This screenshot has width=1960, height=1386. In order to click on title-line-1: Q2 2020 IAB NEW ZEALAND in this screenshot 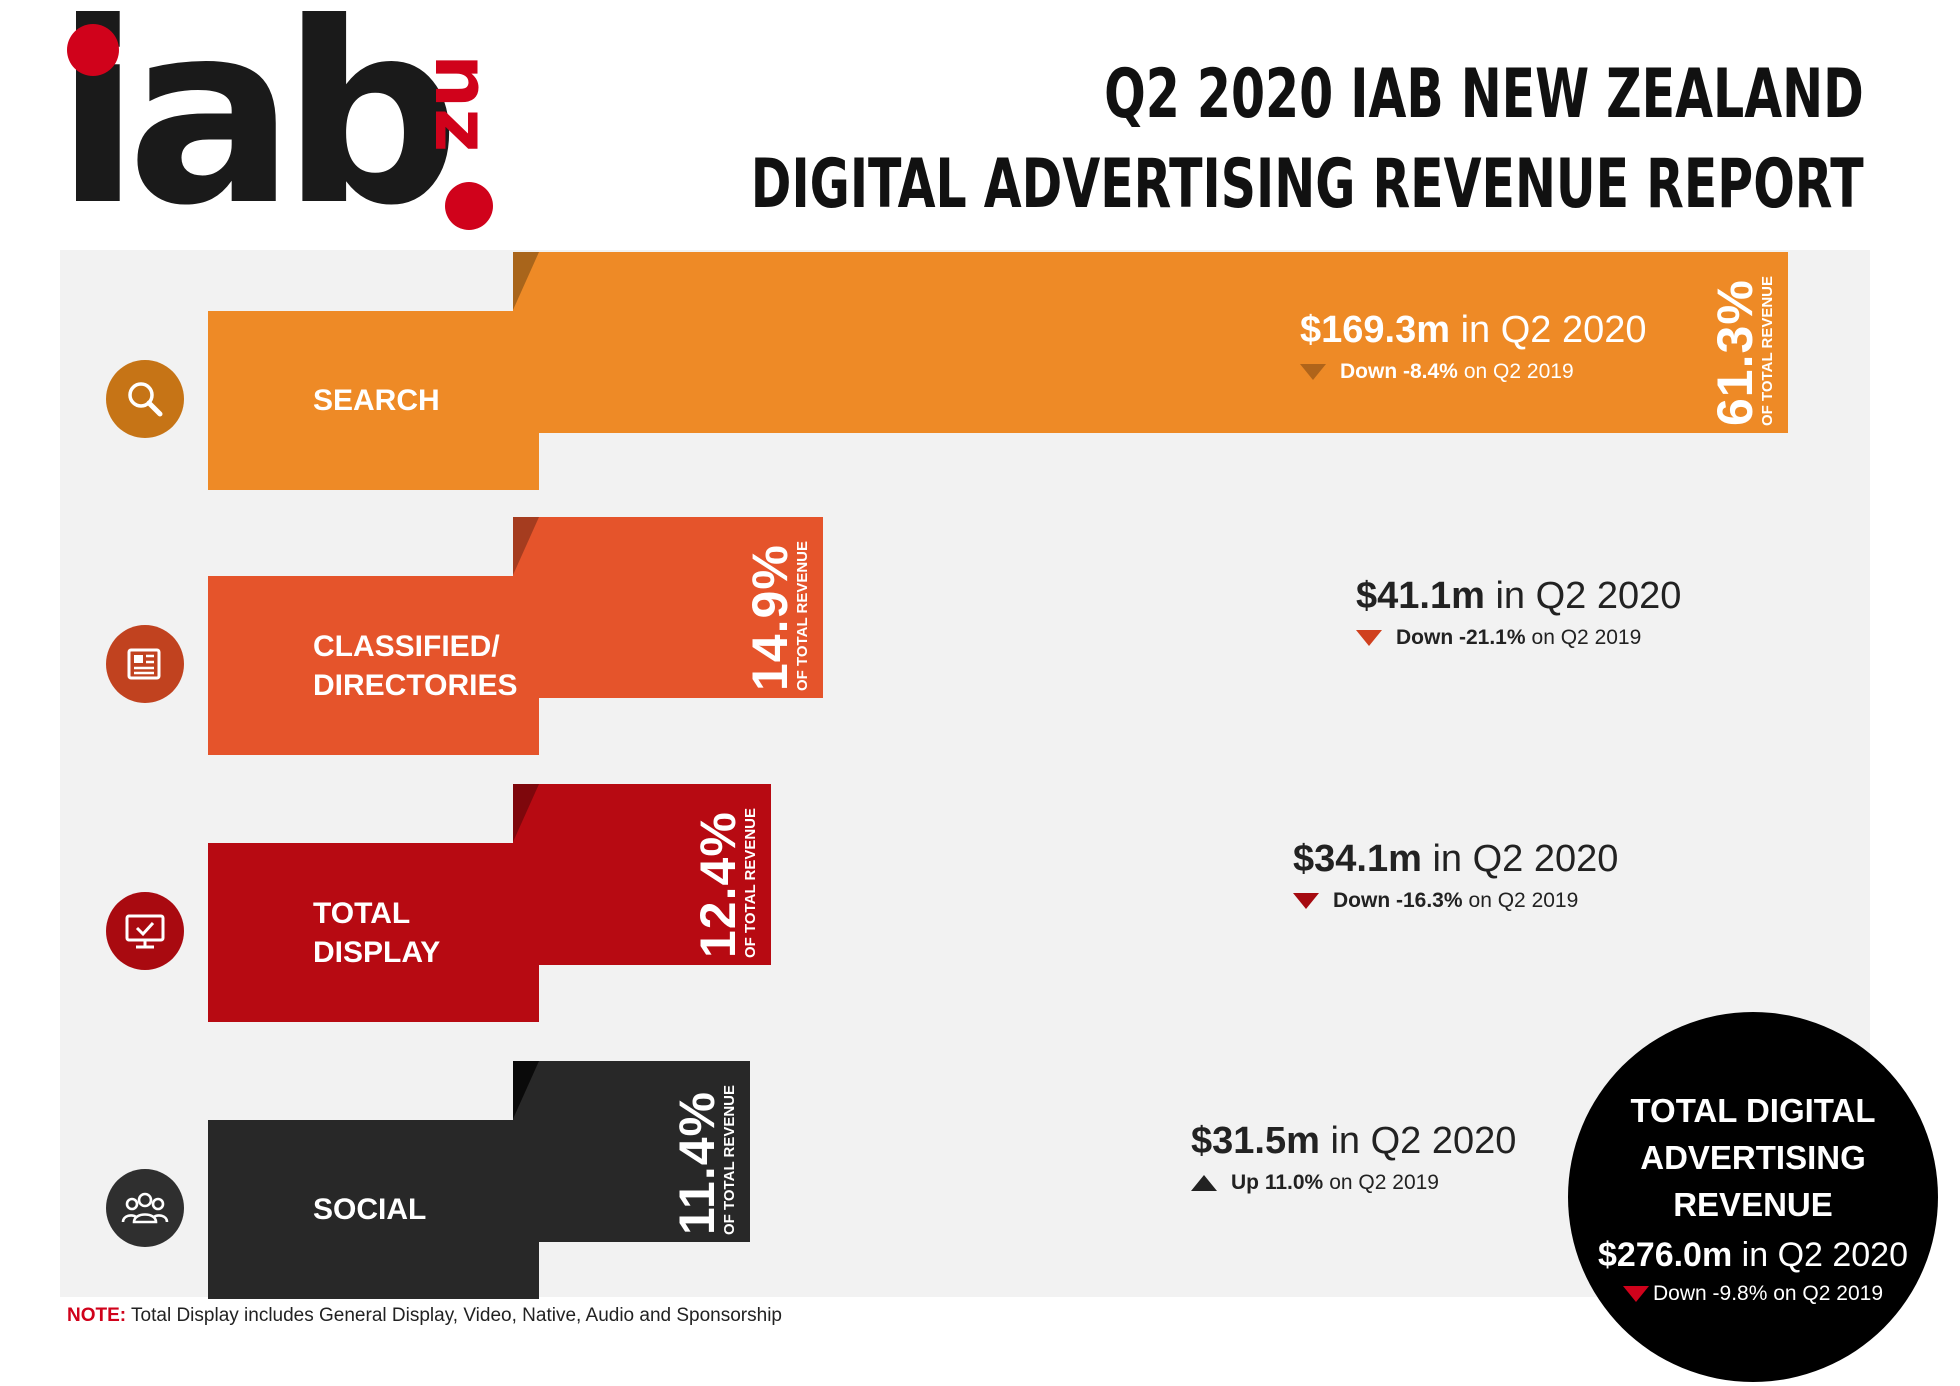, I will do `click(1484, 94)`.